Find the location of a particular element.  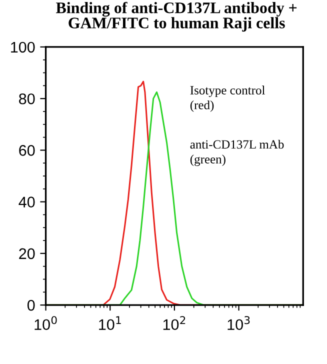

x-tick-label: 10$^{2}$ is located at coordinates (174, 323).